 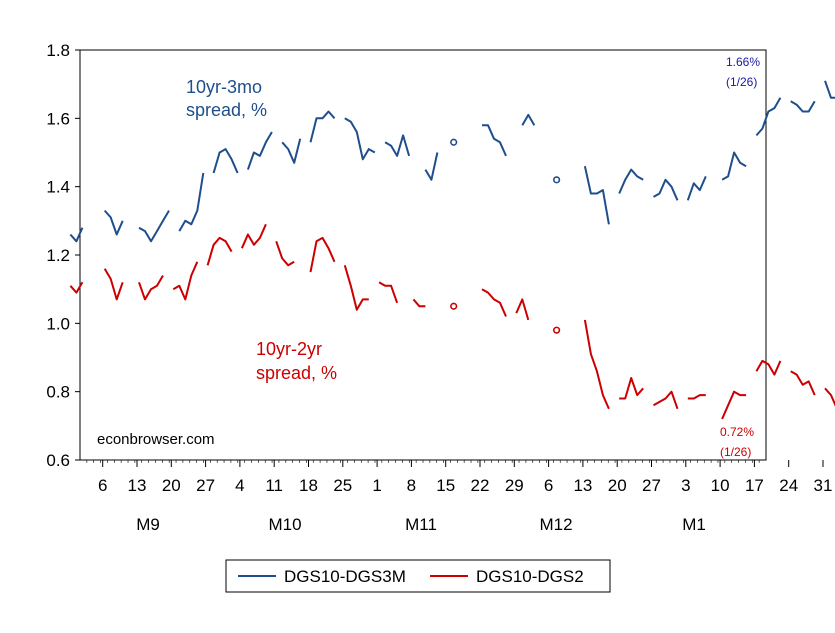 What do you see at coordinates (555, 524) in the screenshot?
I see `x-month-label: M12` at bounding box center [555, 524].